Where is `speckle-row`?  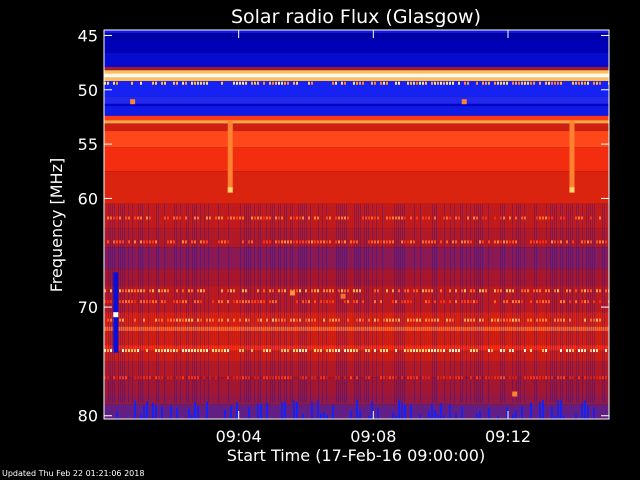 speckle-row is located at coordinates (357, 242).